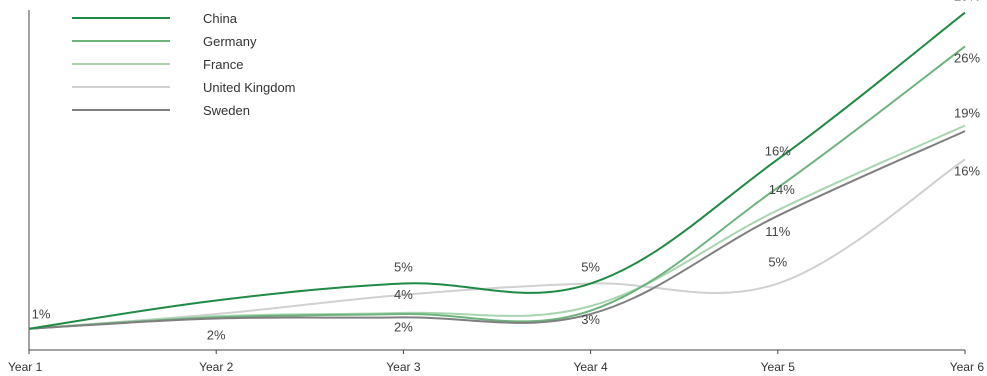 The height and width of the screenshot is (376, 987). What do you see at coordinates (967, 2) in the screenshot?
I see `data-label-china-year-6: 29%` at bounding box center [967, 2].